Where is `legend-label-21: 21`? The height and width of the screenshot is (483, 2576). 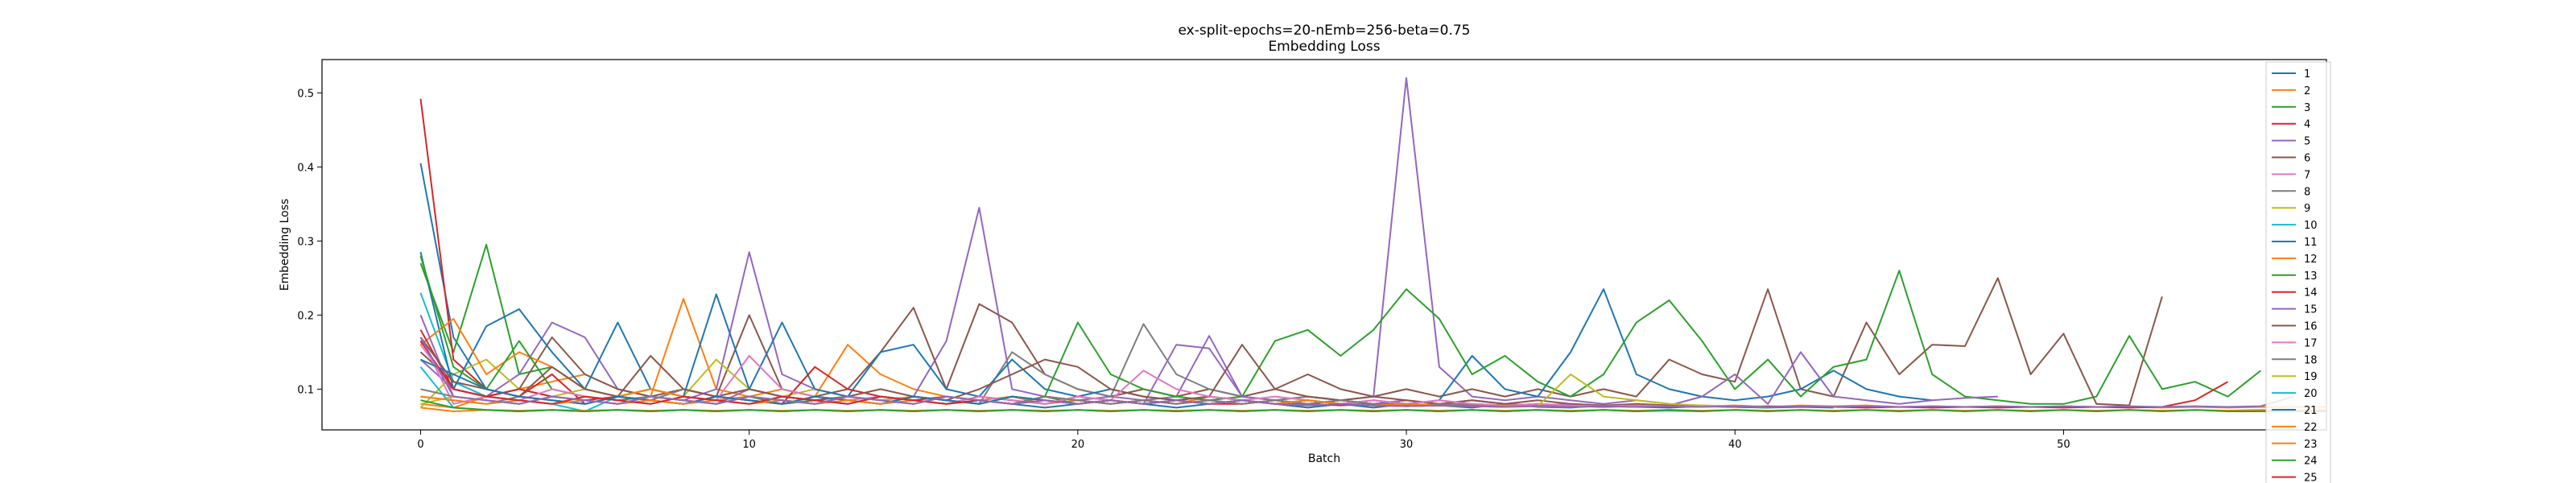
legend-label-21: 21 is located at coordinates (2311, 411).